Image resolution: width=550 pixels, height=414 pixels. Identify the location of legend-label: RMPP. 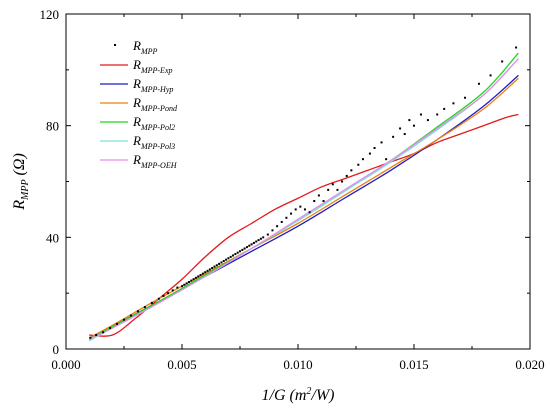
(145, 47).